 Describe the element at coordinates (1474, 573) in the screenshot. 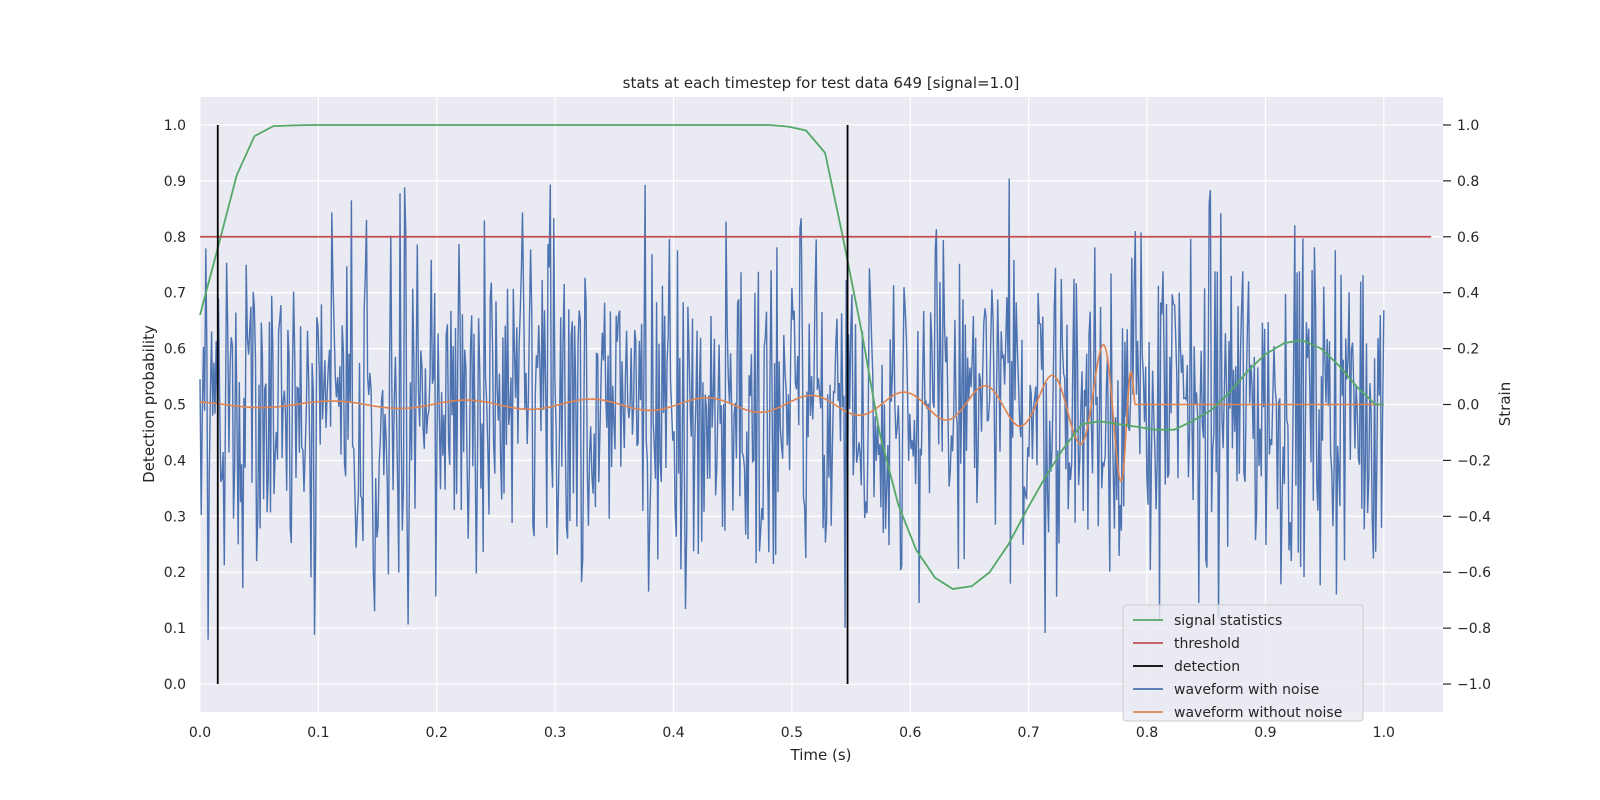

I see `y-right-tick-label: −0.6` at that location.